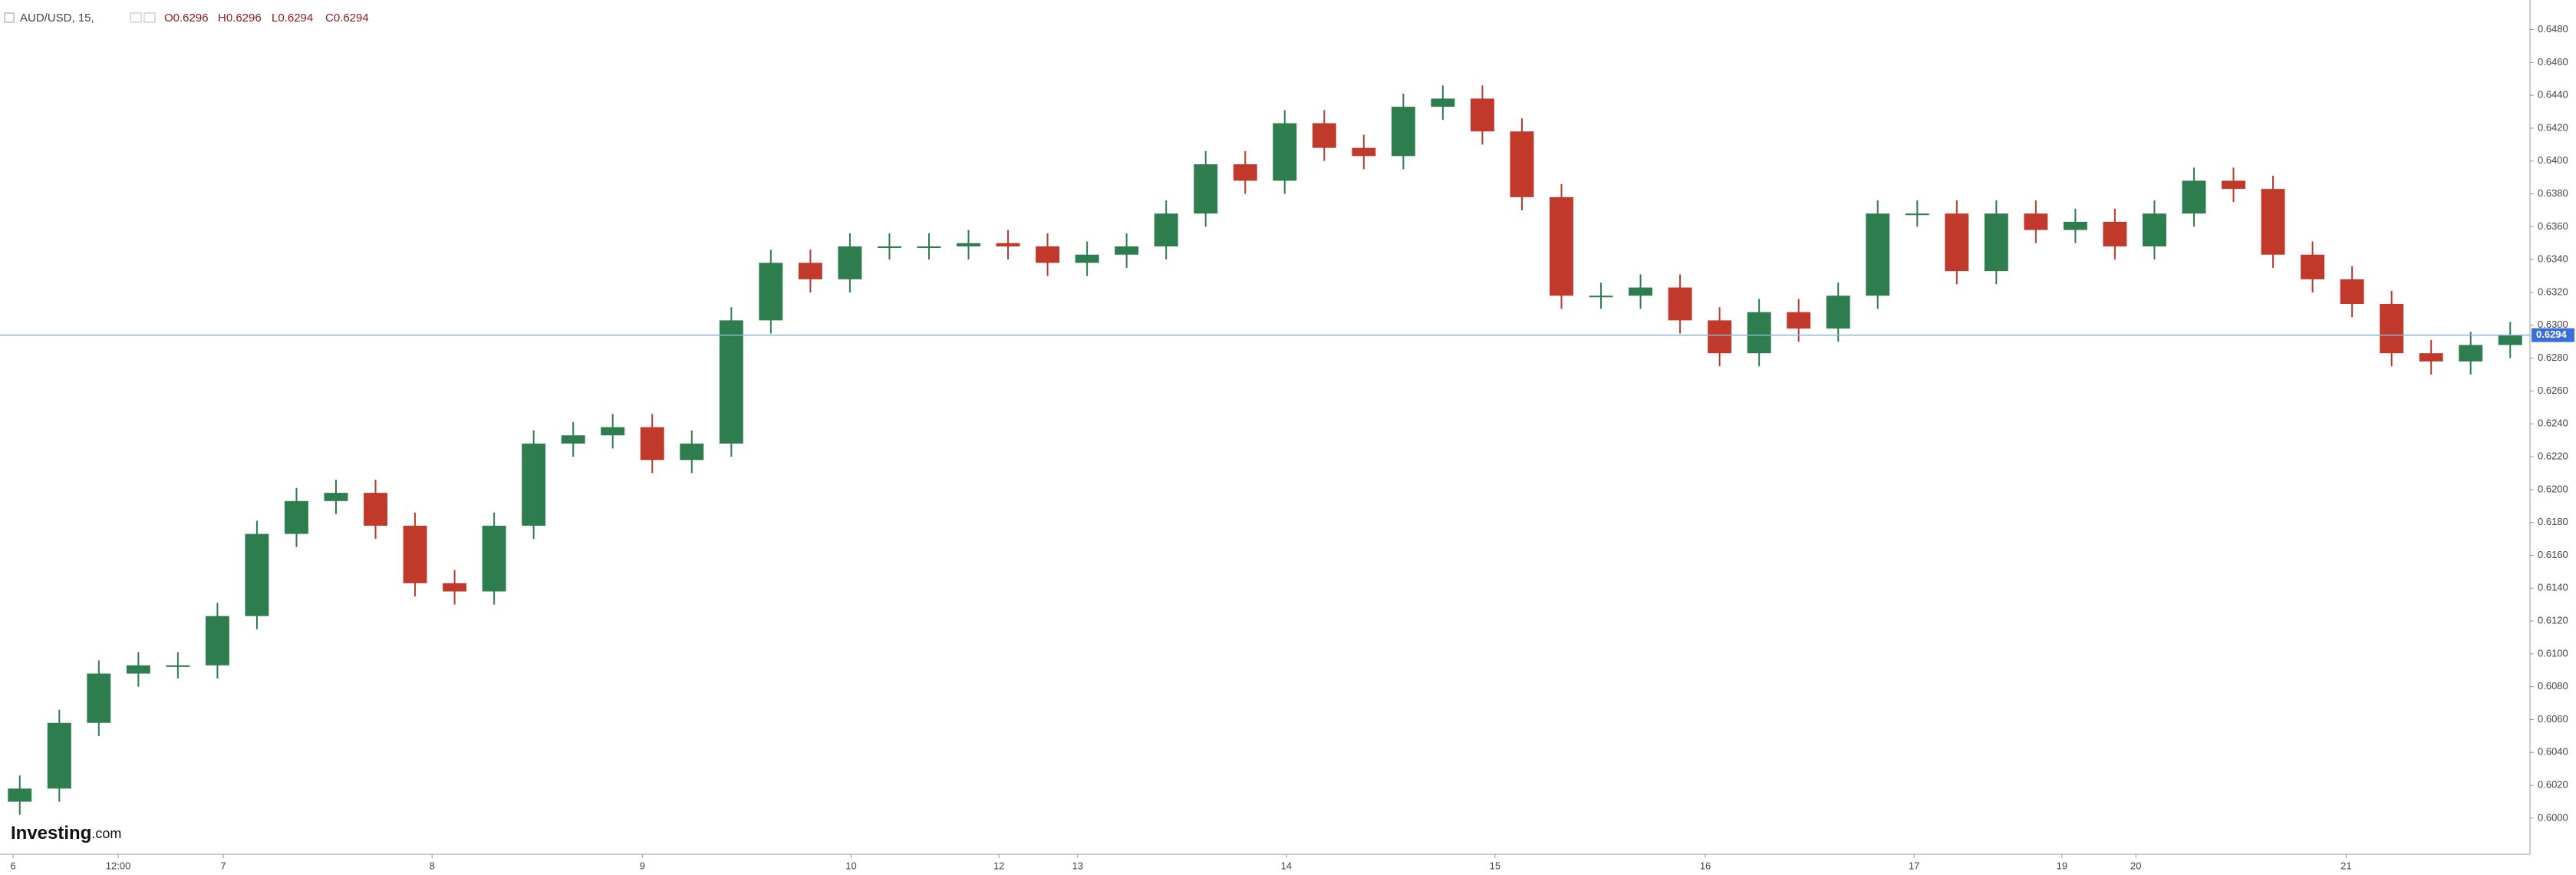 Image resolution: width=2576 pixels, height=875 pixels. Describe the element at coordinates (223, 865) in the screenshot. I see `x-tick-label: 7` at that location.